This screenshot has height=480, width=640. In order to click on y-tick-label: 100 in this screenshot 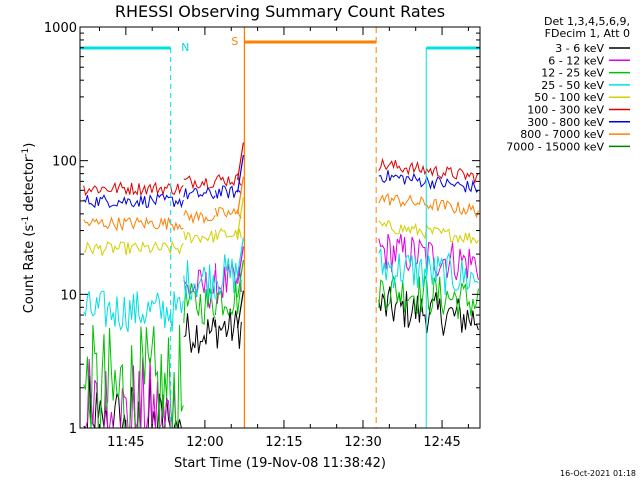, I will do `click(64, 162)`.